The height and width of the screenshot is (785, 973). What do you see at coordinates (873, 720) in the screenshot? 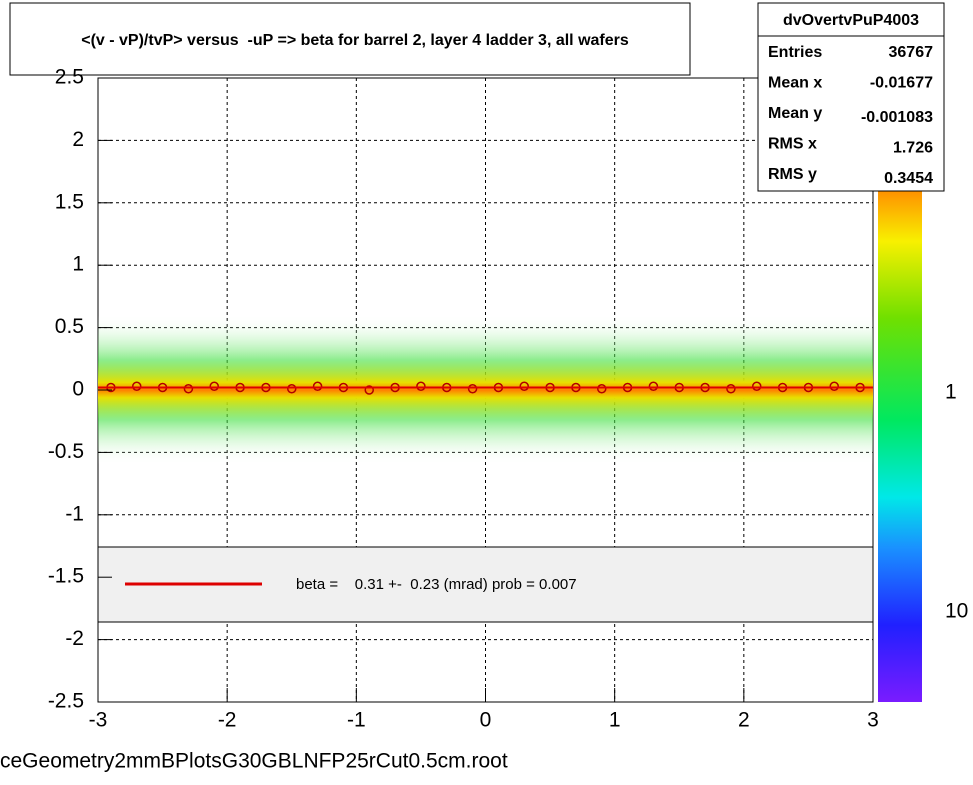
I see `x-tick-label: 3` at bounding box center [873, 720].